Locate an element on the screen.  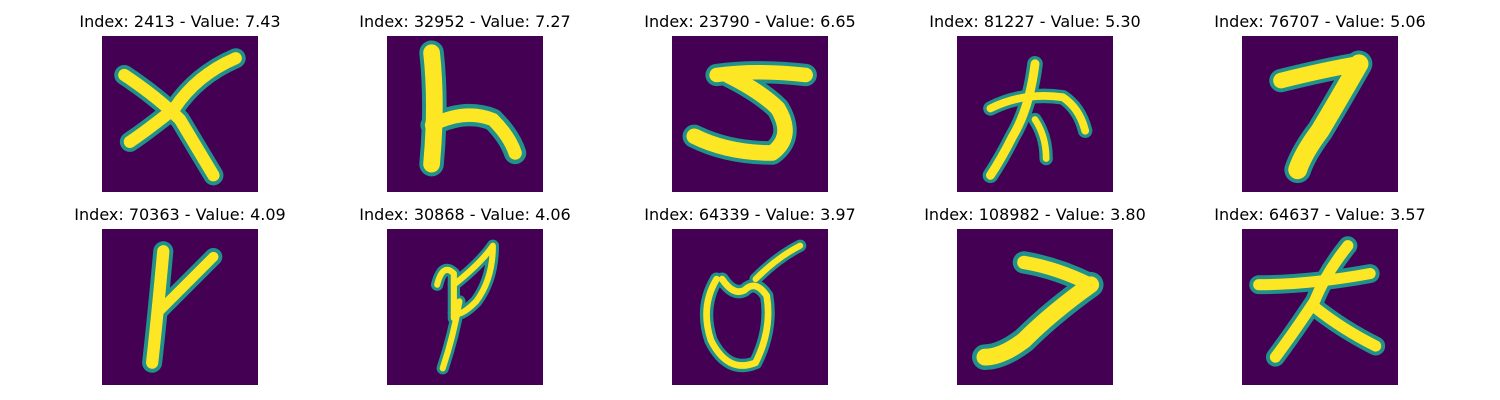
glyph-slash-7-shape is located at coordinates (1038, 310).